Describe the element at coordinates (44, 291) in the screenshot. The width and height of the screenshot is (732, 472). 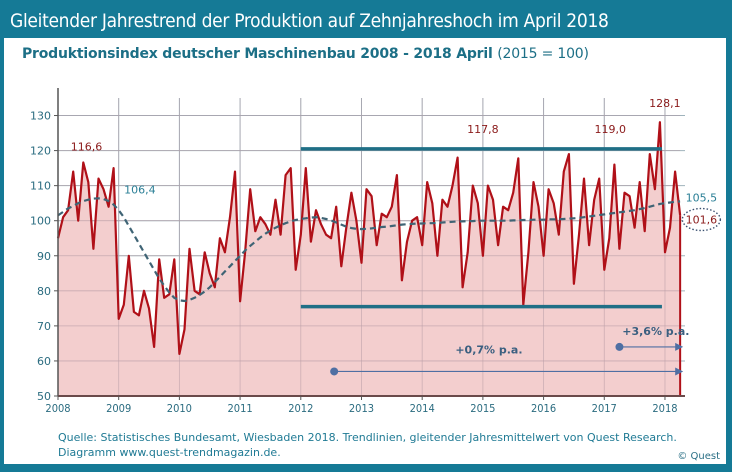
I see `y-tick-label: 80` at that location.